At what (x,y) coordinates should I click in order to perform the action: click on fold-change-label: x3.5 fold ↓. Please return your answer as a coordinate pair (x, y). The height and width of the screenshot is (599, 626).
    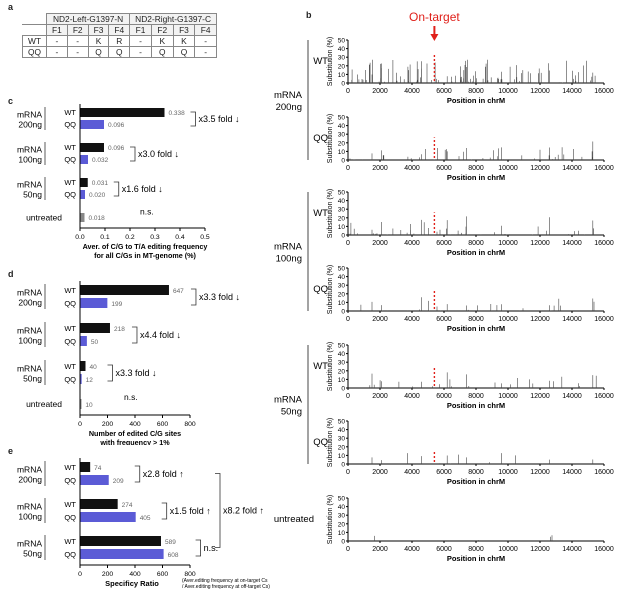
    Looking at the image, I should click on (219, 119).